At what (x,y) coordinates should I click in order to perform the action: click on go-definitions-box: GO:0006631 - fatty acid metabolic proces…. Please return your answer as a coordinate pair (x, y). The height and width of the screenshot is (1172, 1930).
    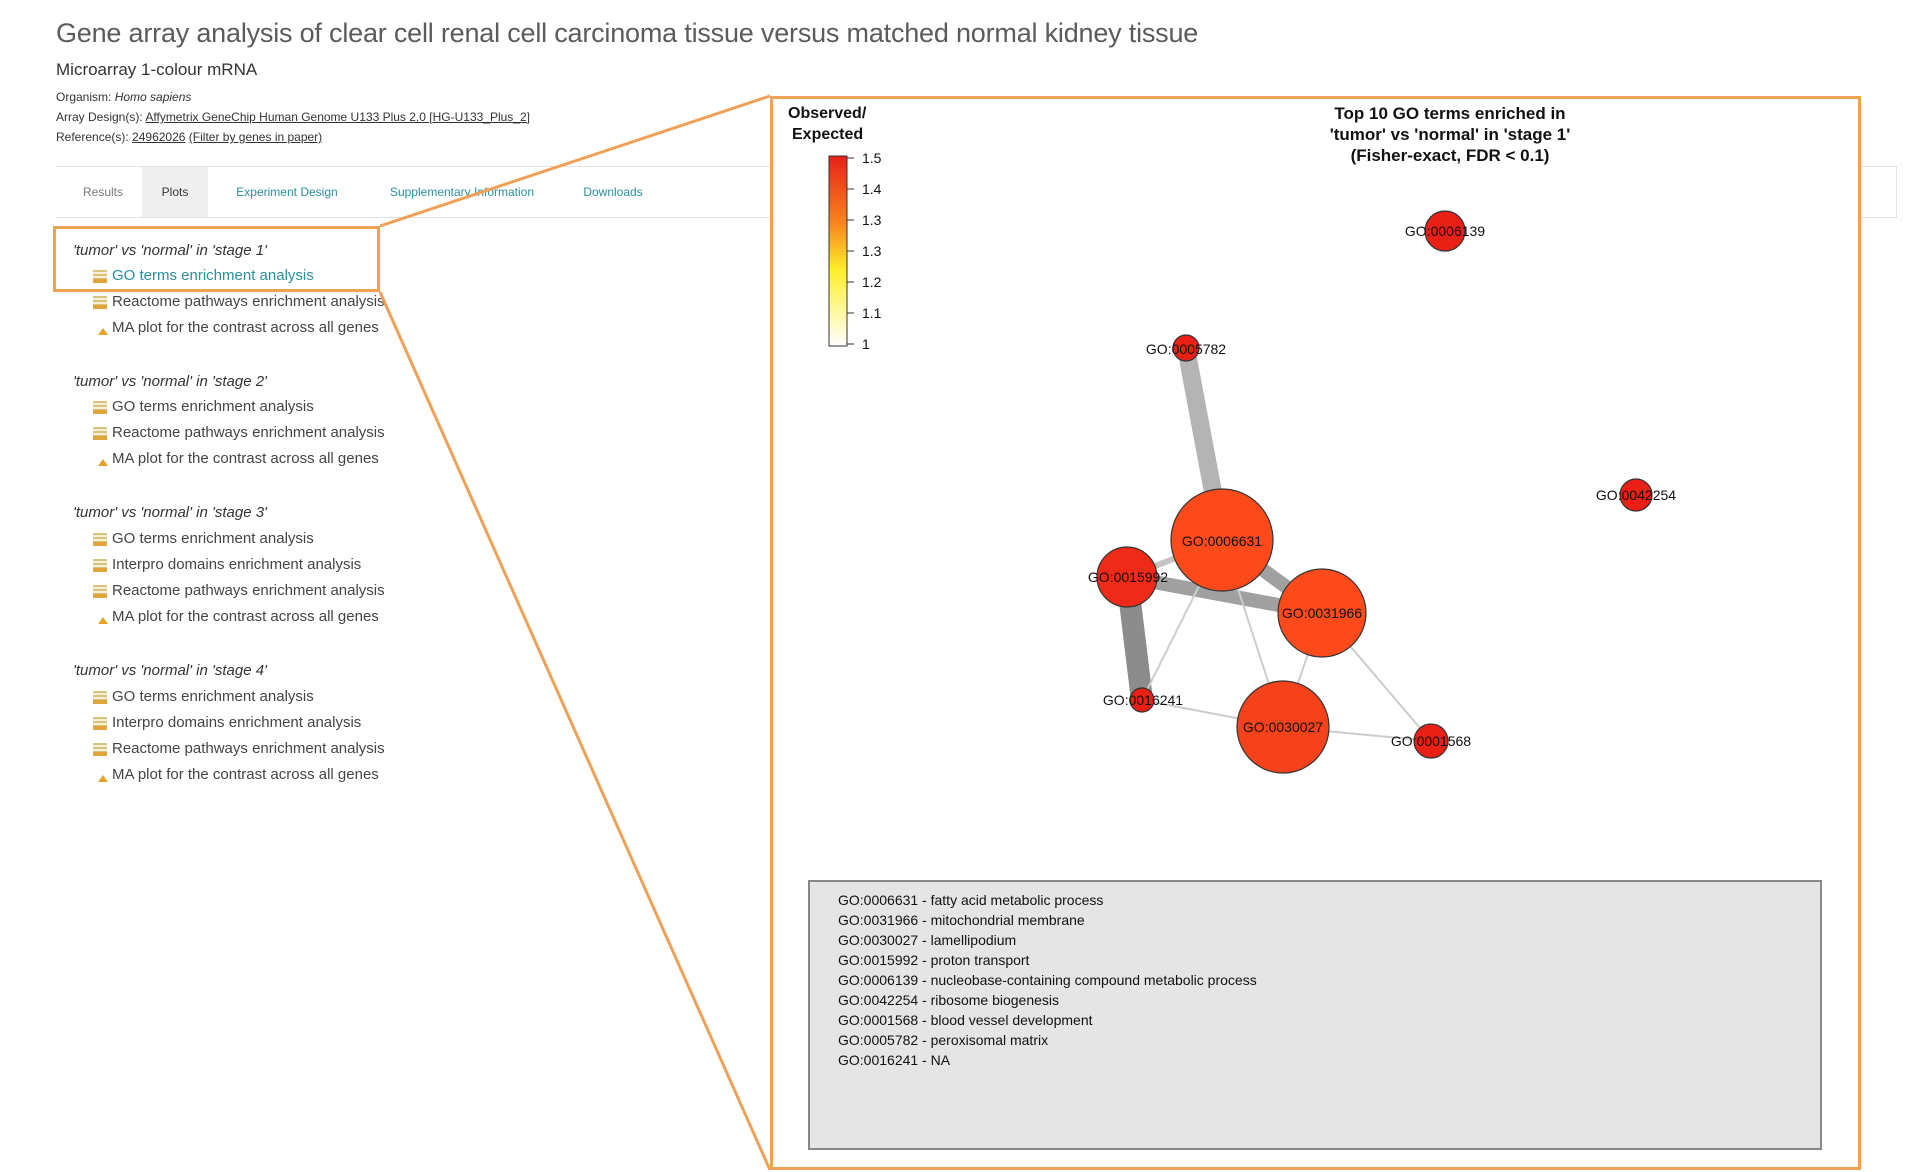
    Looking at the image, I should click on (1315, 1015).